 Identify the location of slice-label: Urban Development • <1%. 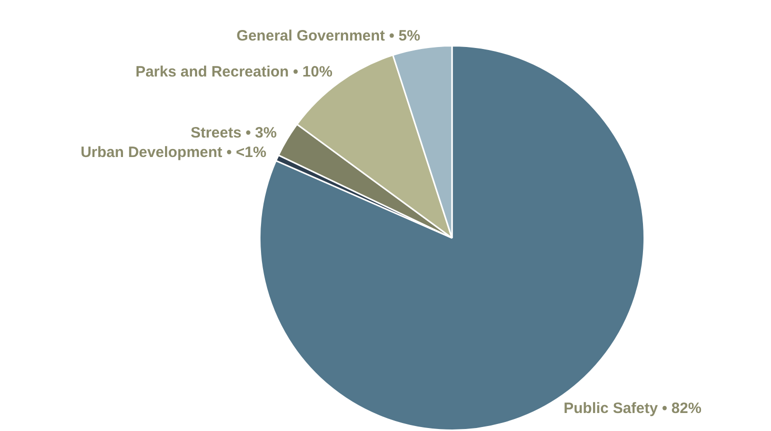
(173, 153).